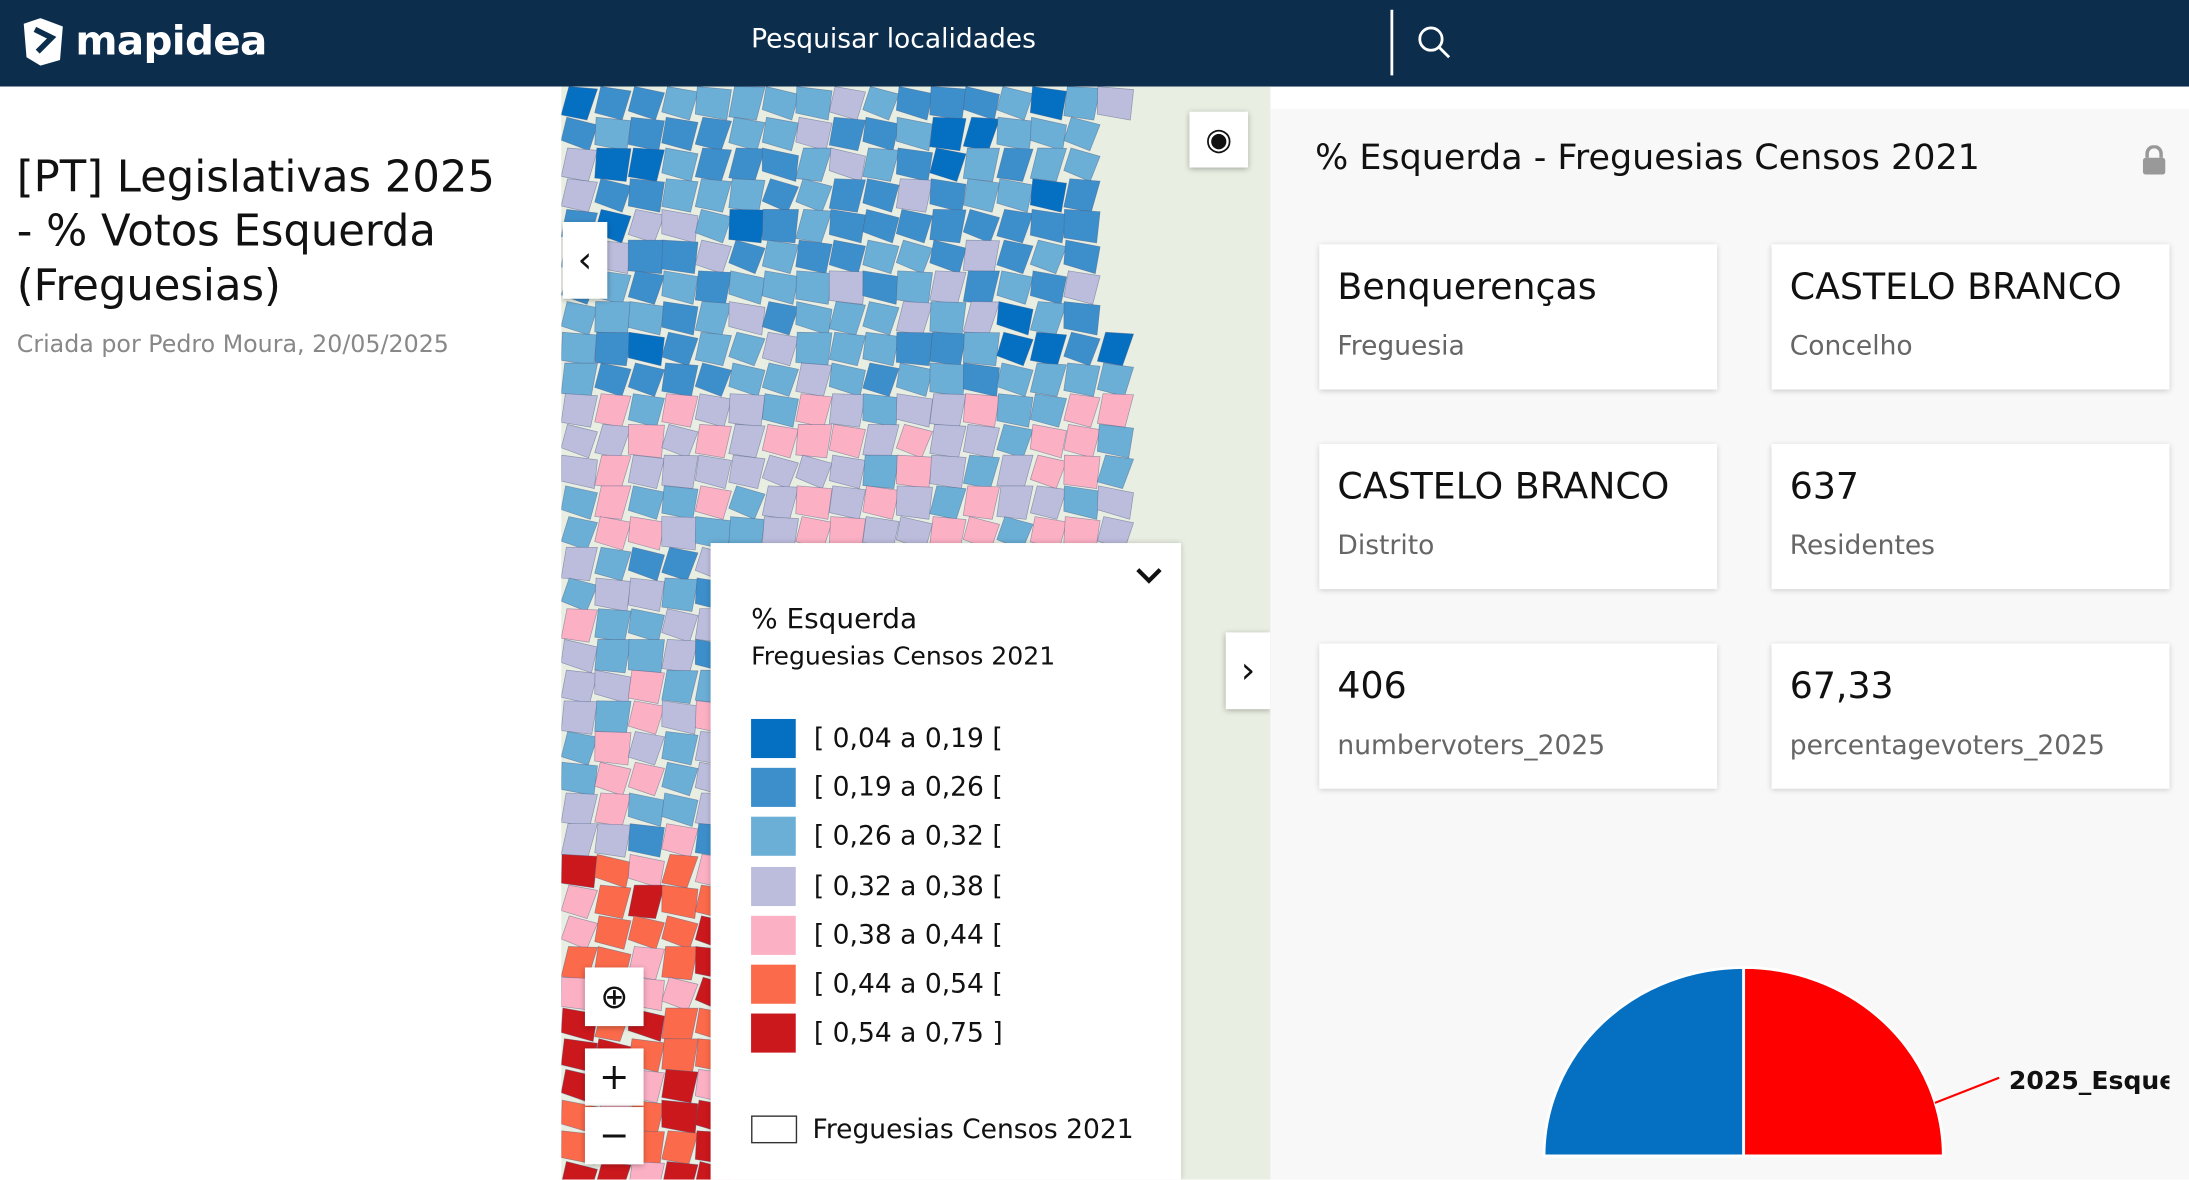  I want to click on card-value: CASTELO BRANCO, so click(1955, 287).